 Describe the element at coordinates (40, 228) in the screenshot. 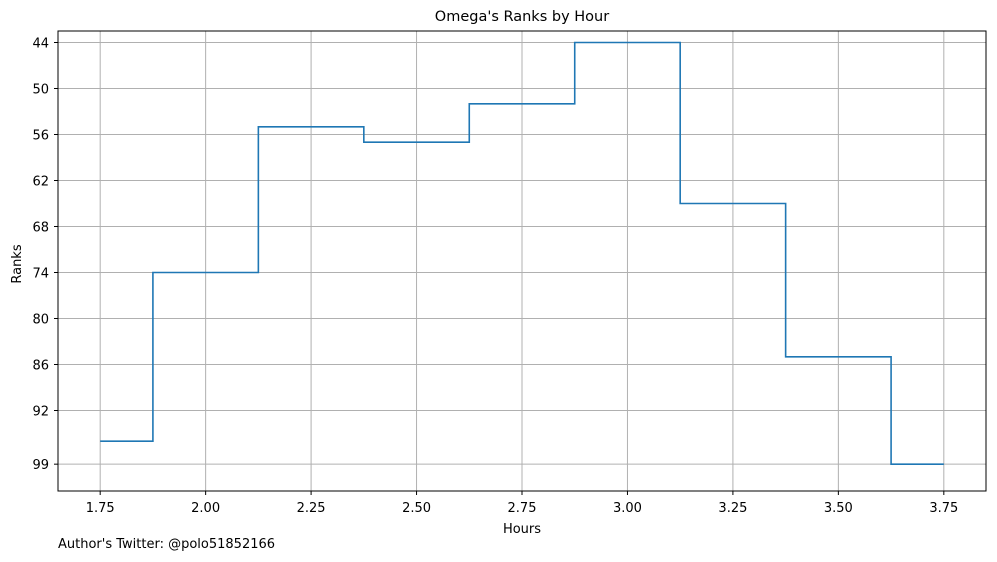

I see `y-tick-label: 68` at that location.